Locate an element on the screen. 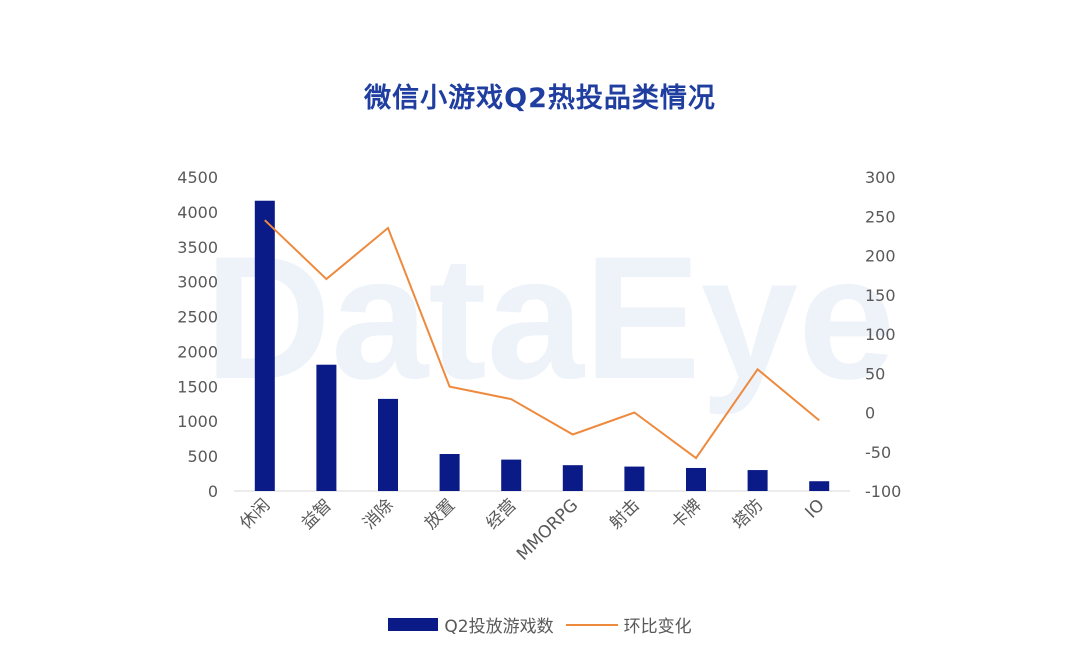  category-label-4: 经营 is located at coordinates (502, 514).